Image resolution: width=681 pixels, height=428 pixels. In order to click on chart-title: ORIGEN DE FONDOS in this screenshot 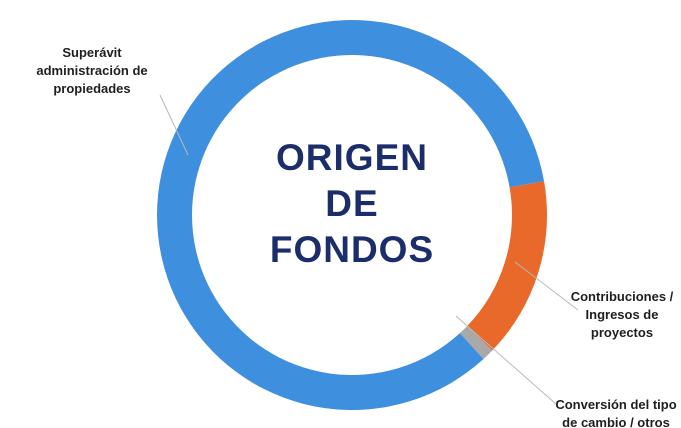, I will do `click(352, 203)`.